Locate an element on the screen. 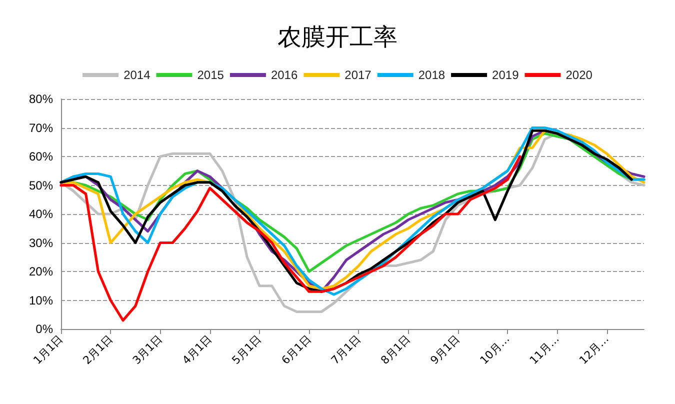 The width and height of the screenshot is (675, 404). y-tick-label: 30% is located at coordinates (41, 243).